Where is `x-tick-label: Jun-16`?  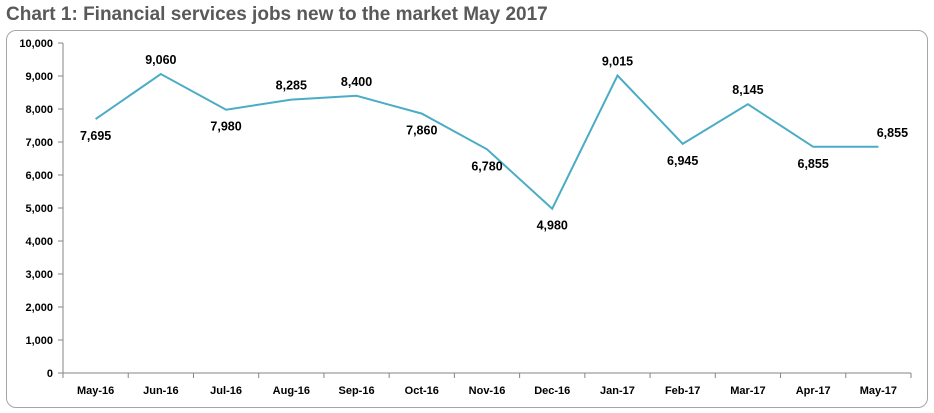 x-tick-label: Jun-16 is located at coordinates (160, 391).